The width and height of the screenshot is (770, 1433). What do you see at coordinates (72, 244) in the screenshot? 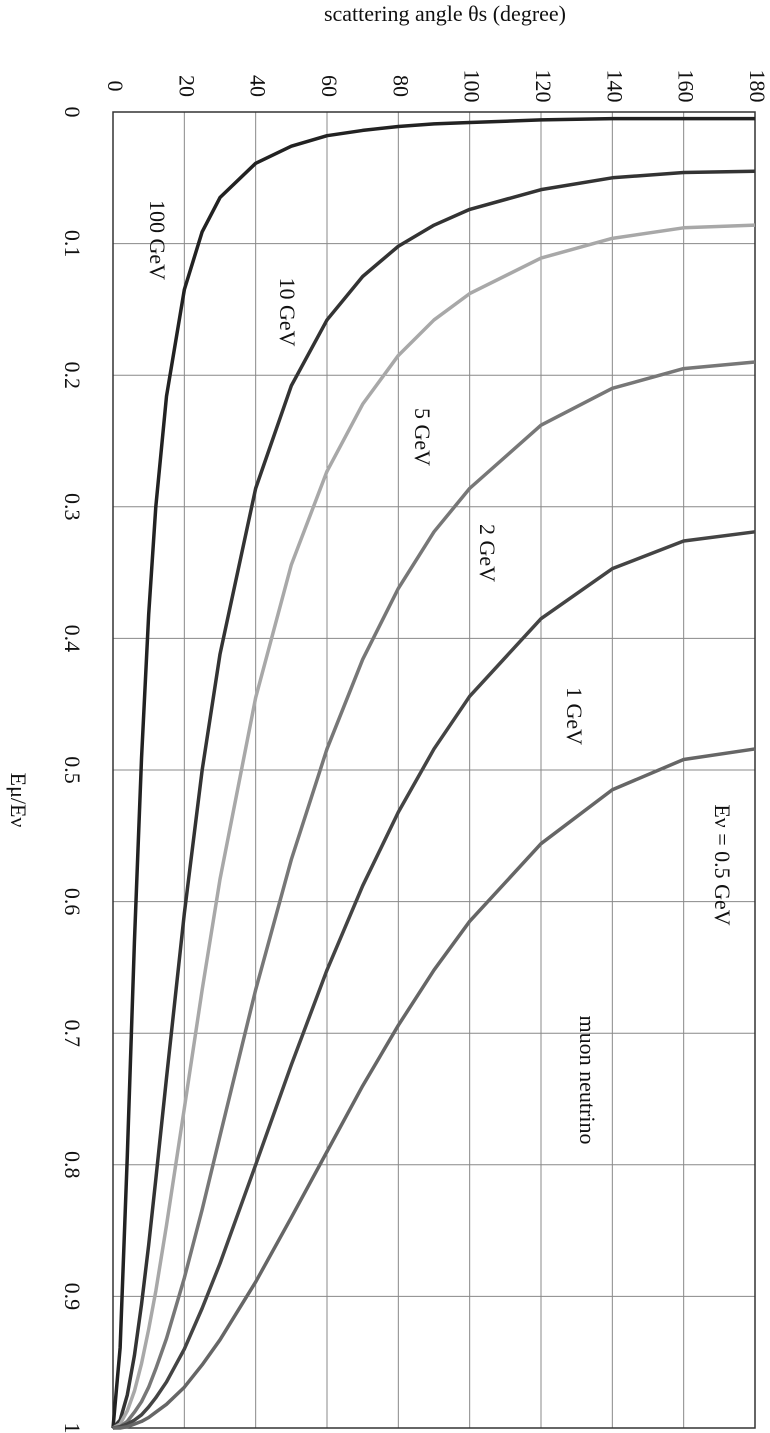
I see `y-tick-label: 0.1` at bounding box center [72, 244].